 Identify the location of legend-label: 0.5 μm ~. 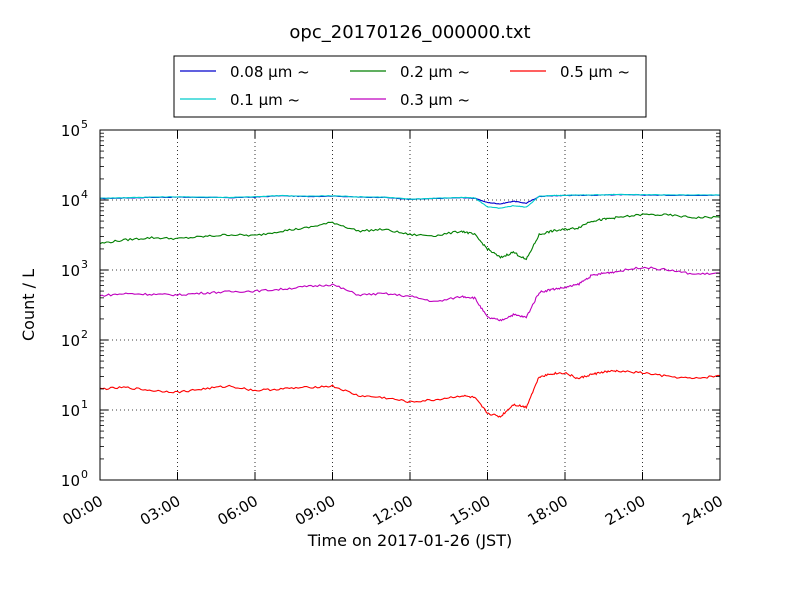
(595, 72).